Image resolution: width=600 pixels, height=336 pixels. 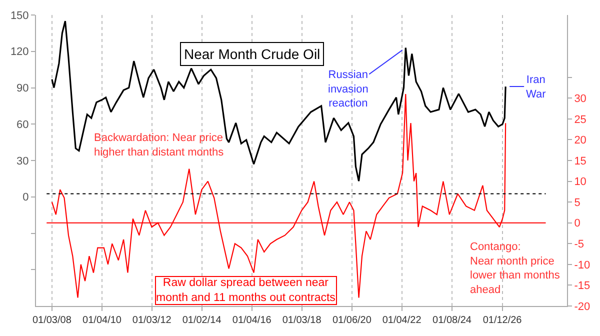 What do you see at coordinates (580, 182) in the screenshot?
I see `y2-tick-label: 10` at bounding box center [580, 182].